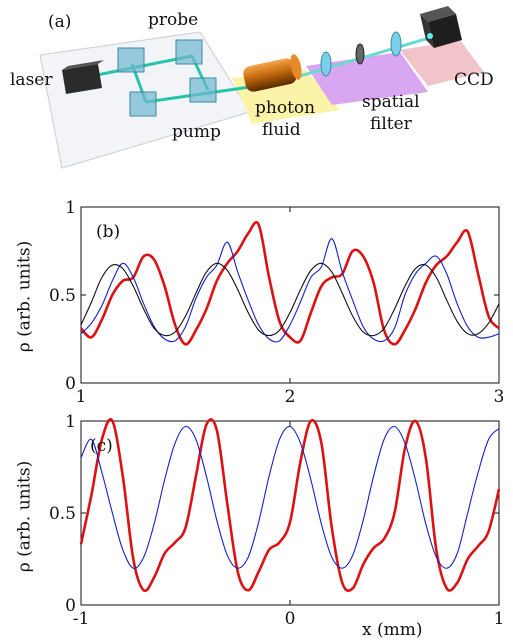 This screenshot has height=642, width=513. What do you see at coordinates (285, 108) in the screenshot?
I see `photon-label: photon` at bounding box center [285, 108].